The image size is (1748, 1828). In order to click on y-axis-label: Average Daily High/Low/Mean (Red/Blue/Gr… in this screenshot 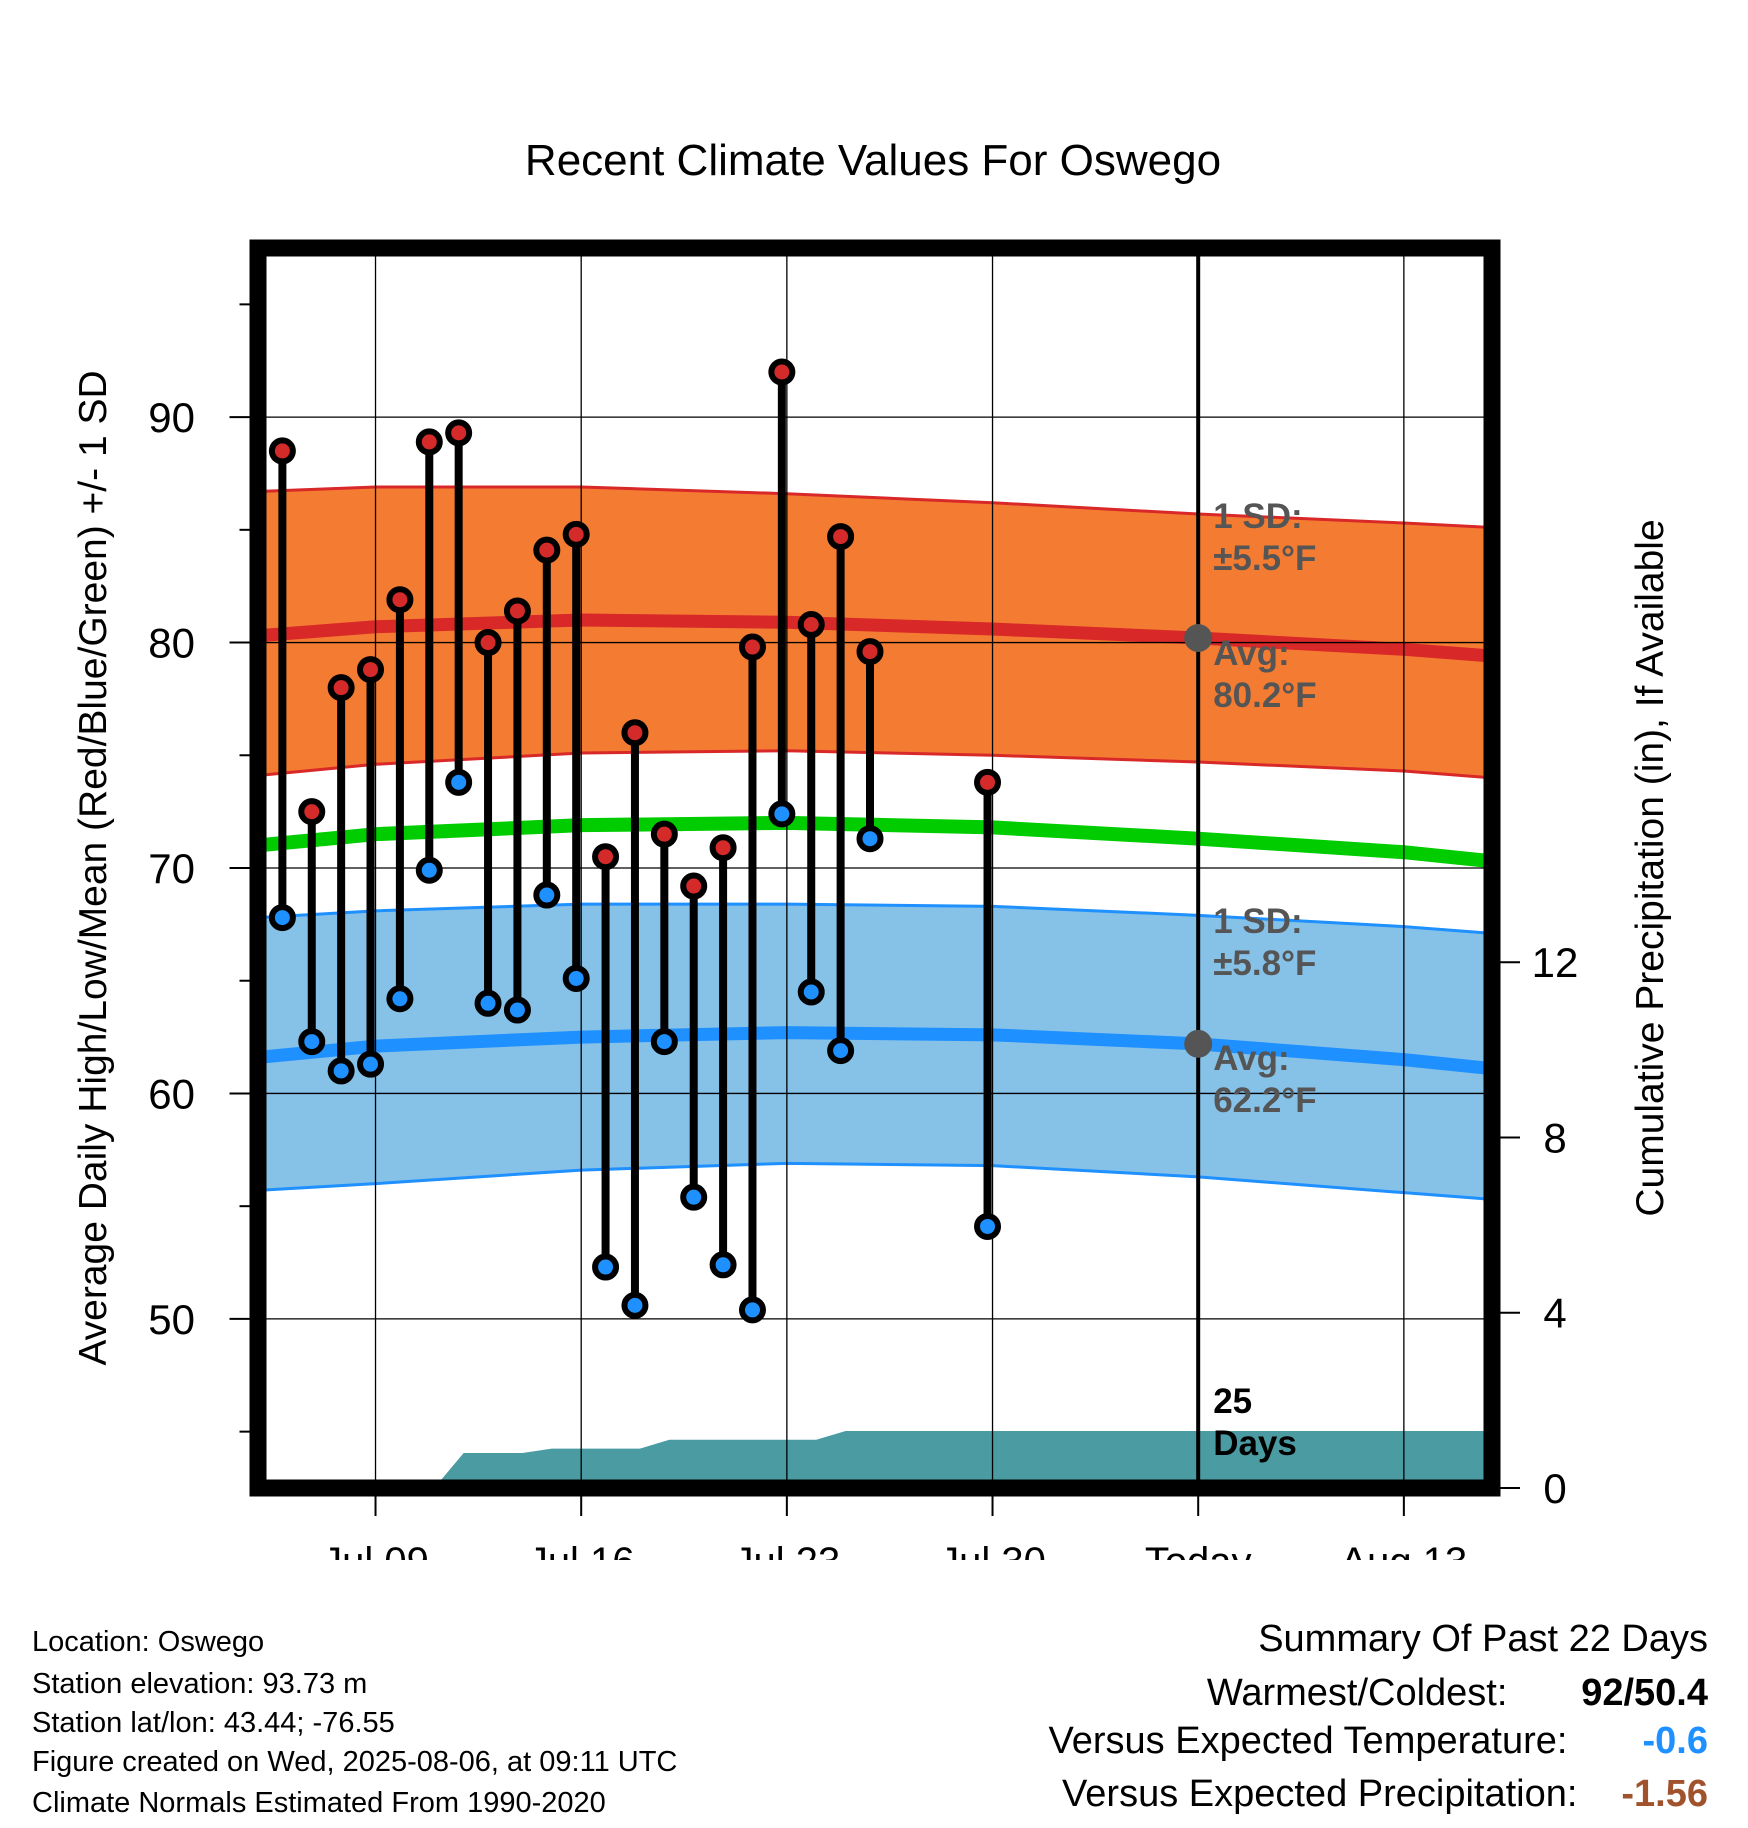, I will do `click(93, 867)`.